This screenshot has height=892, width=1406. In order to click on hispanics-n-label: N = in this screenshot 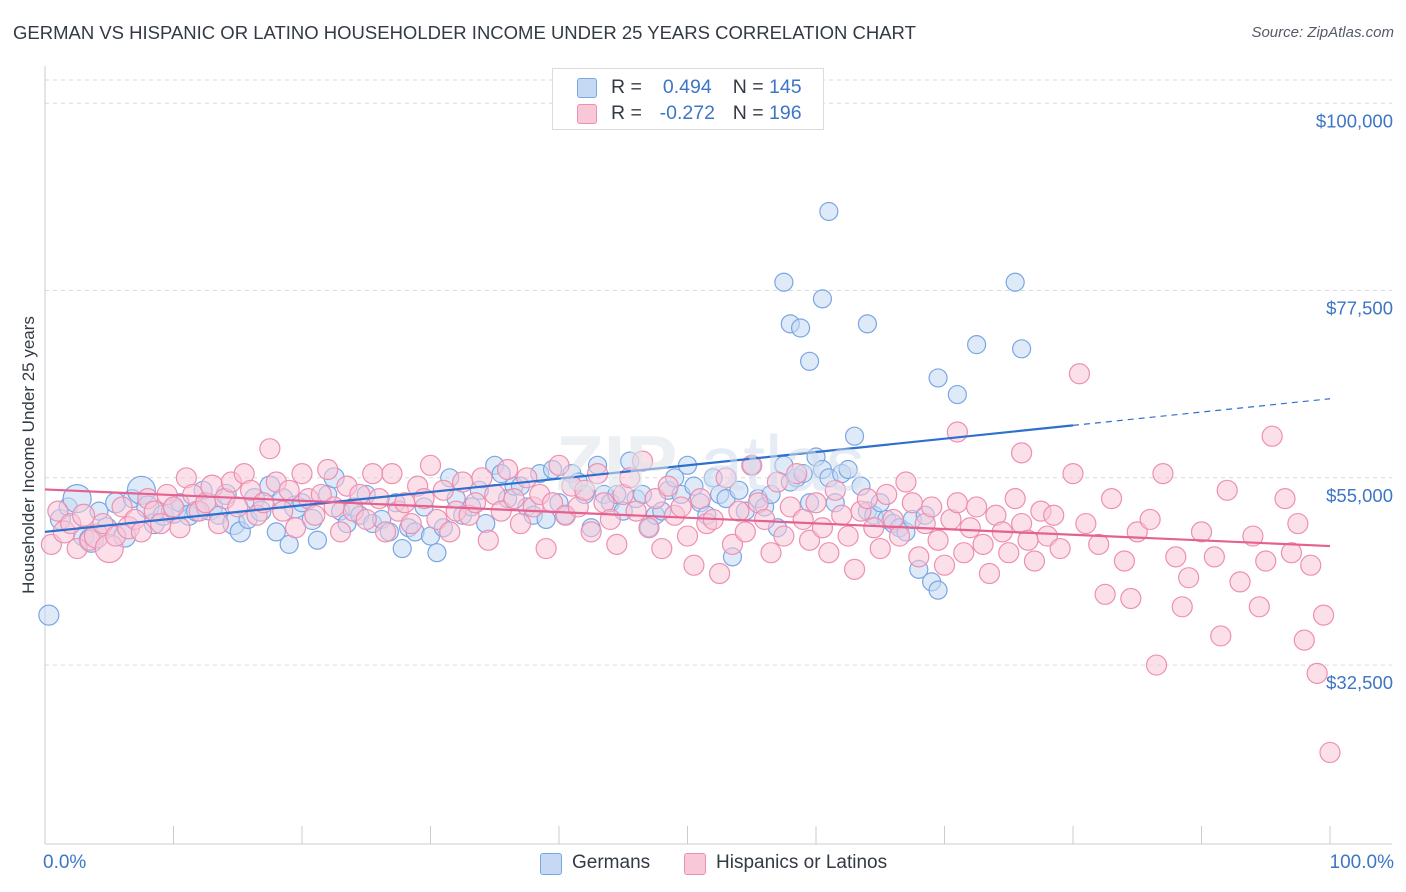, I will do `click(748, 113)`.